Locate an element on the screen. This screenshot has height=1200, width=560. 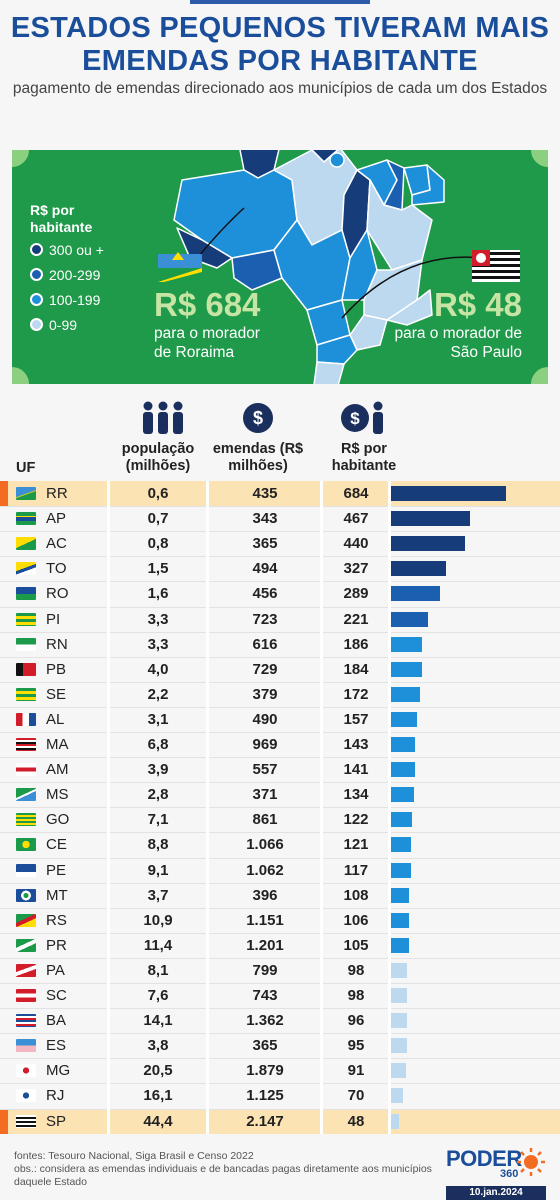
table-row-pb: PB 4,0 729 184 is located at coordinates (280, 669).